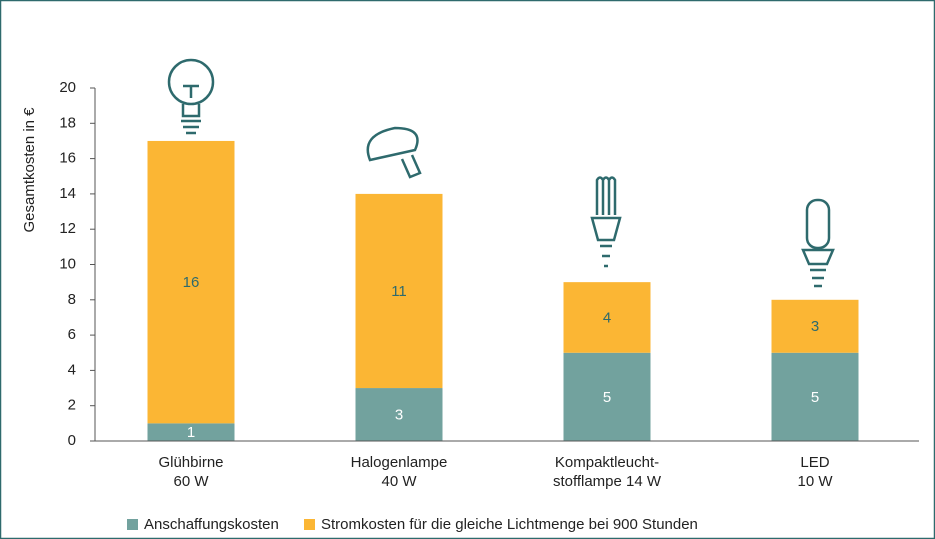 The image size is (935, 539). Describe the element at coordinates (67, 122) in the screenshot. I see `y-tick-label: 18` at that location.